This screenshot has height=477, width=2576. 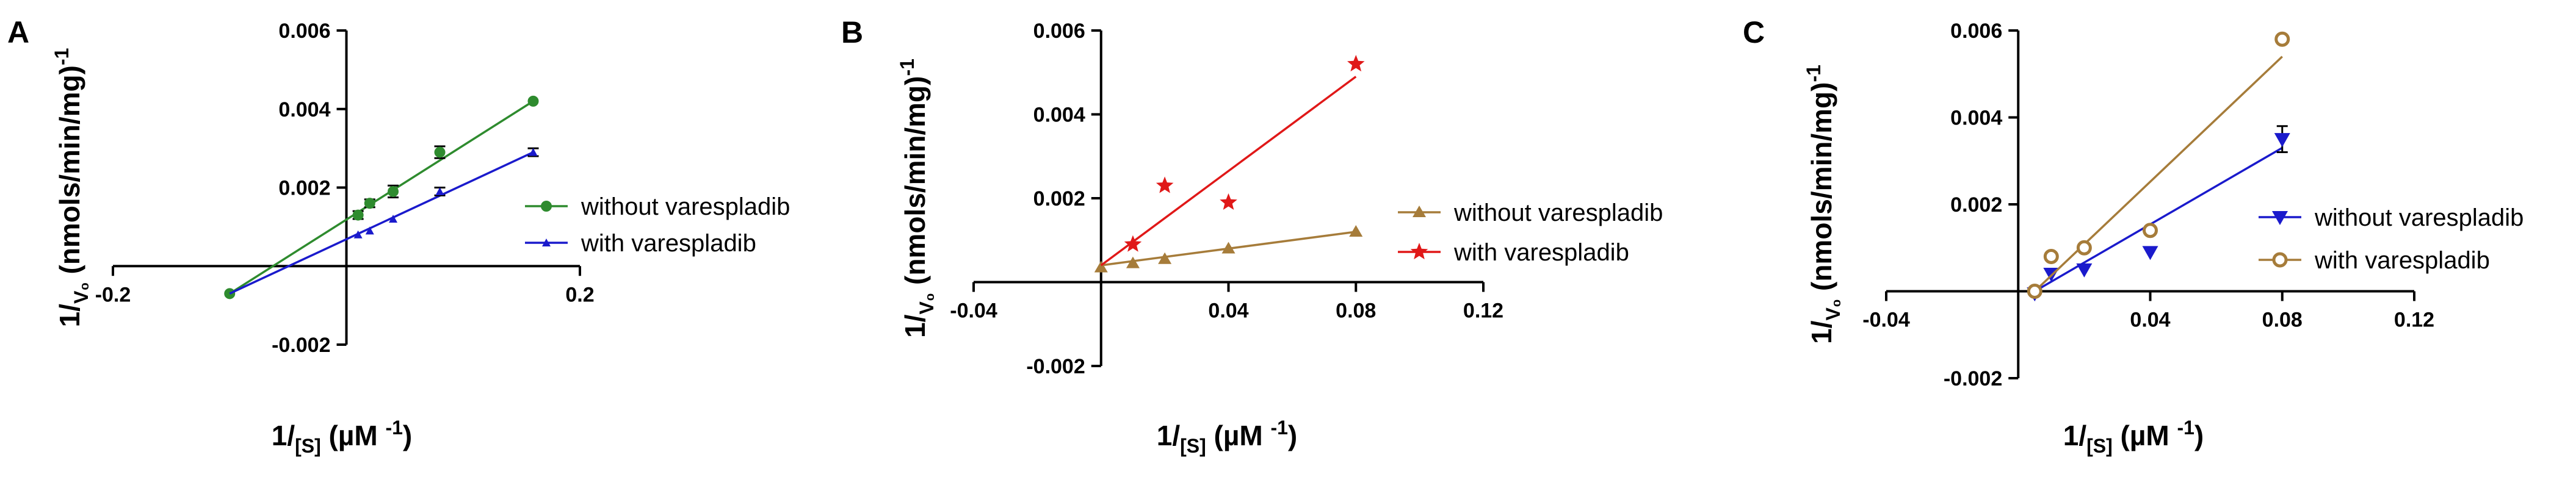 I want to click on panel-b-fit-line, so click(x=1228, y=171).